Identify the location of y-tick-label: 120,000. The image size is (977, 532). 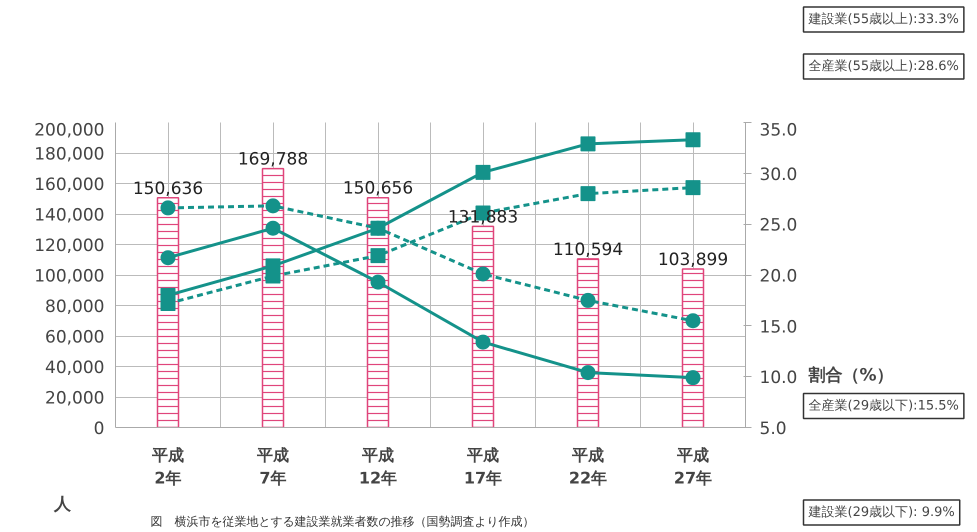
(69, 246).